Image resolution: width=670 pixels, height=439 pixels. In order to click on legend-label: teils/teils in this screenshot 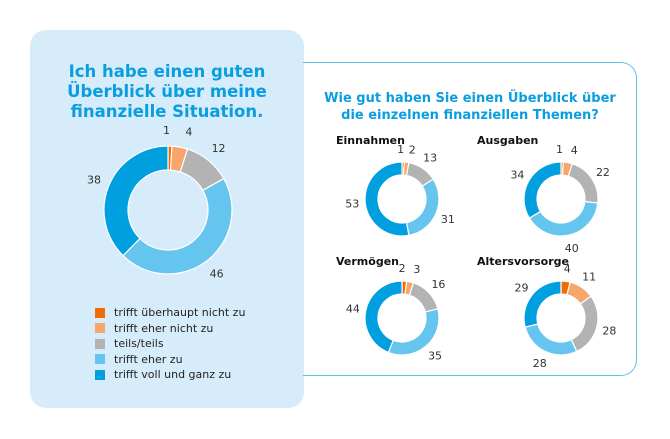, I will do `click(139, 344)`.